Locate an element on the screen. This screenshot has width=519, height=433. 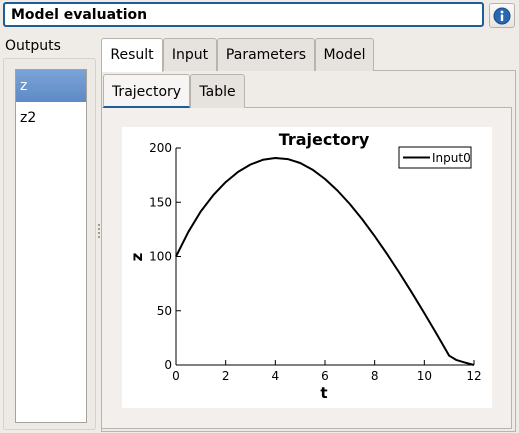
x-tick-label: 10 is located at coordinates (424, 376).